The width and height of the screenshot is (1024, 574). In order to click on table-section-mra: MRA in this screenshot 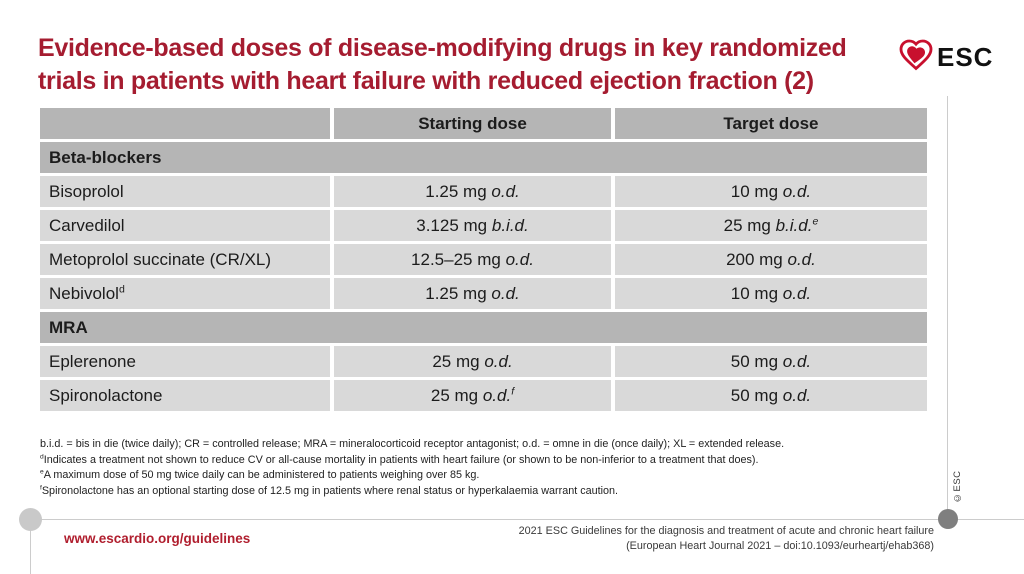, I will do `click(483, 327)`.